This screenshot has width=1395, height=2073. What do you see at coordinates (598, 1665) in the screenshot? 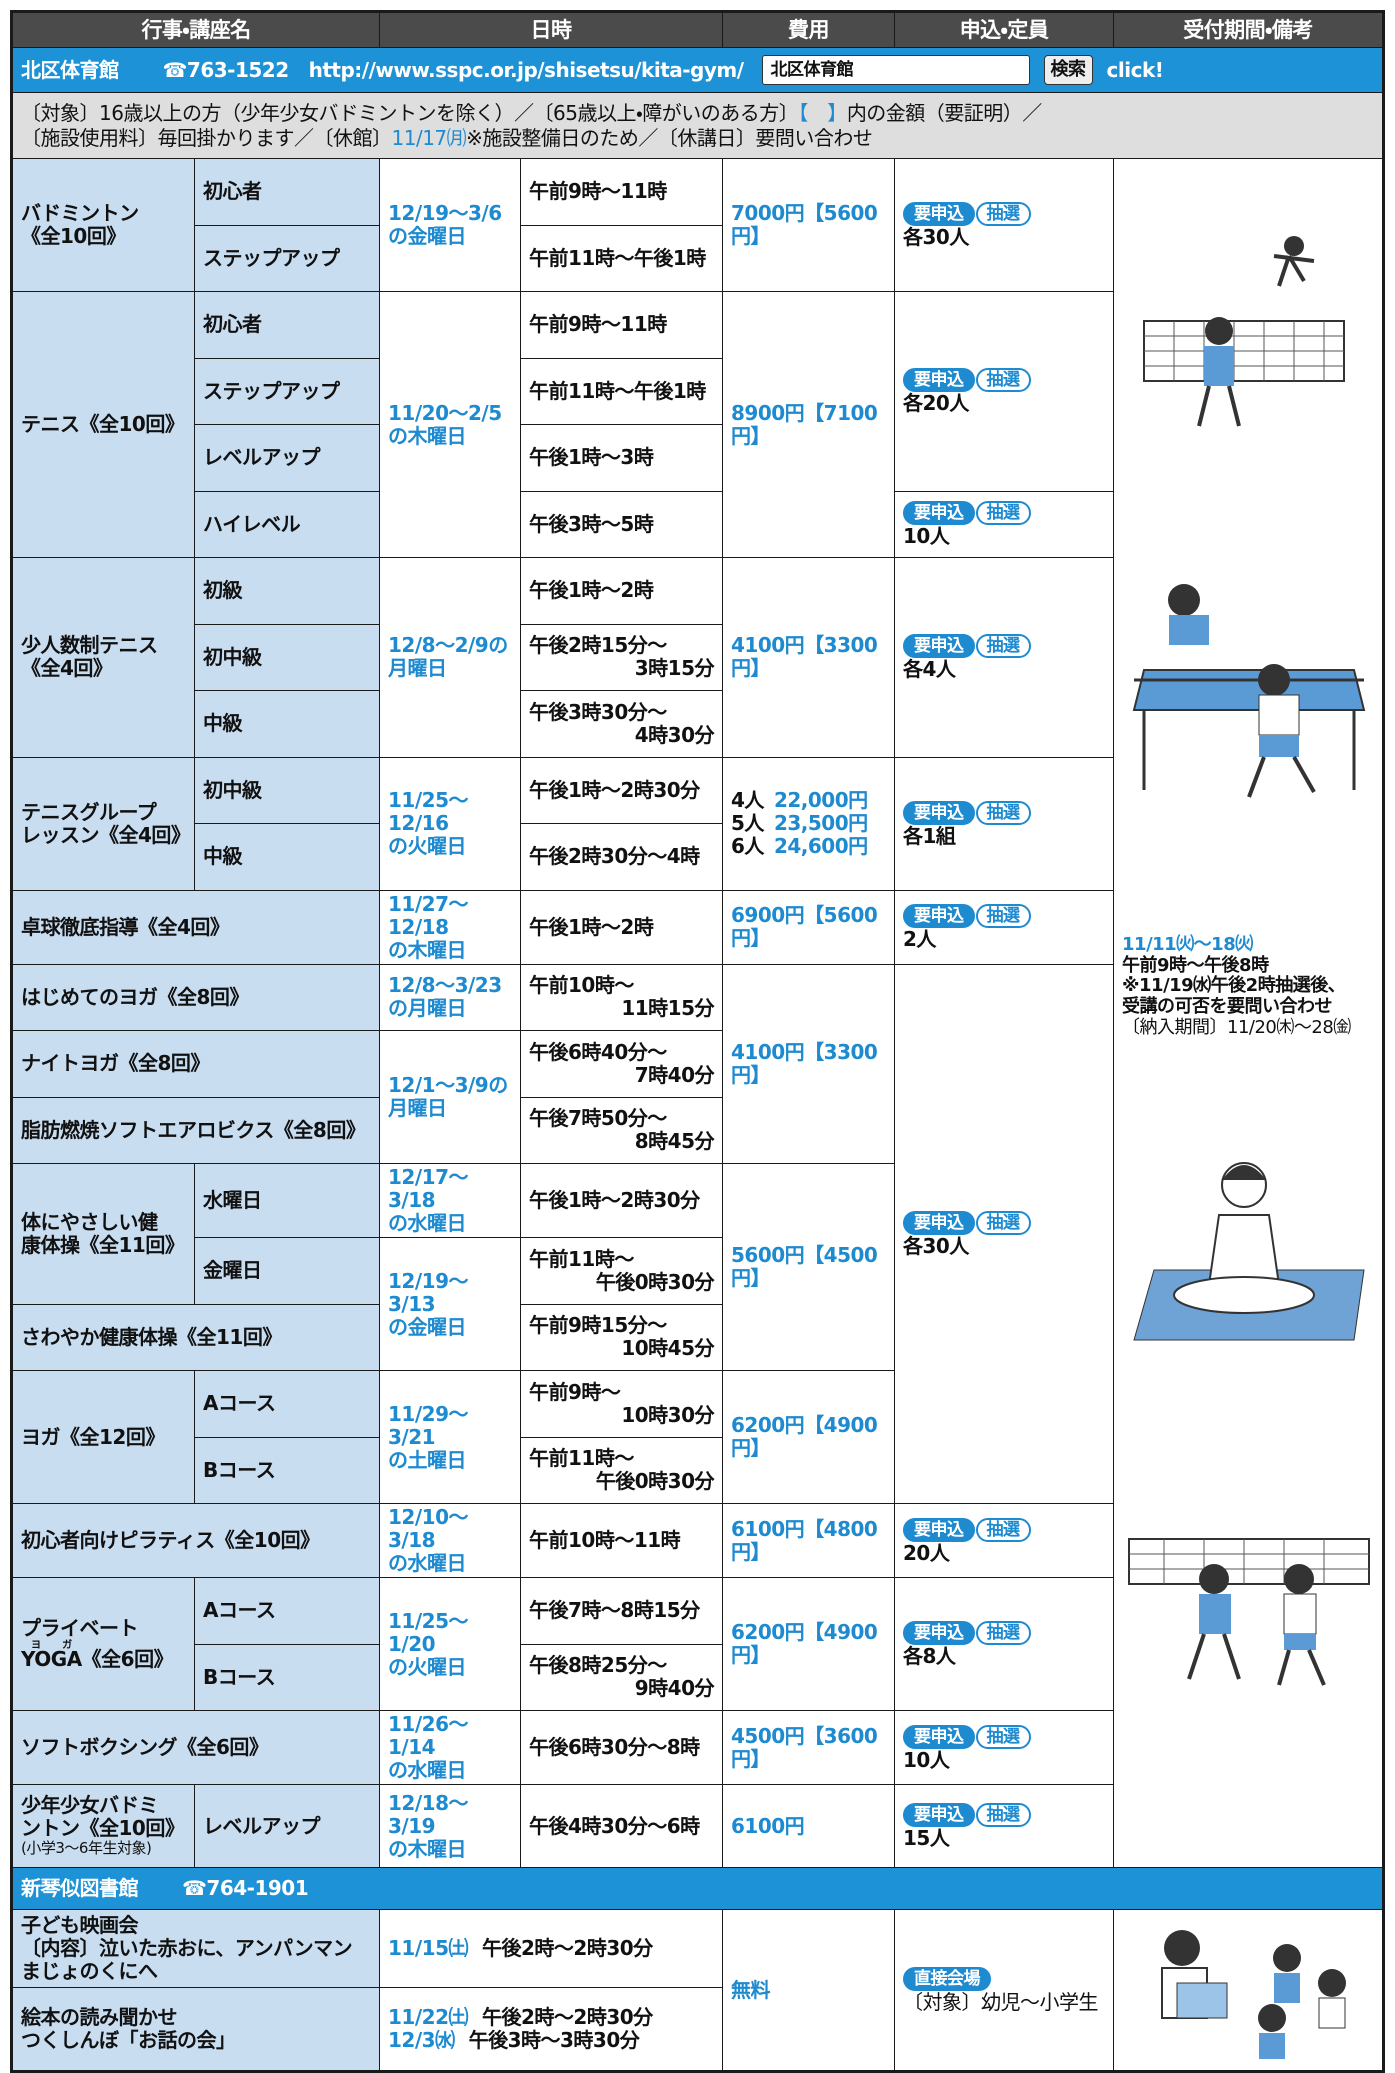
I see `time-line: 午後8時25分〜` at bounding box center [598, 1665].